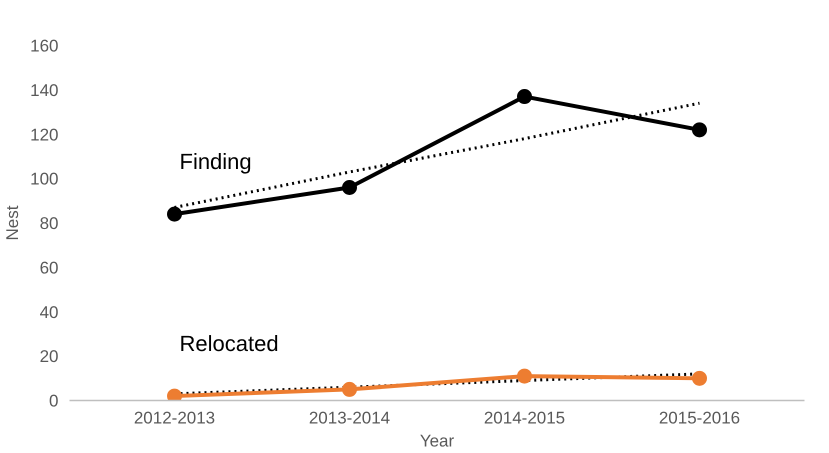 The height and width of the screenshot is (453, 829). What do you see at coordinates (349, 418) in the screenshot?
I see `x-tick-label: 2013-2014` at bounding box center [349, 418].